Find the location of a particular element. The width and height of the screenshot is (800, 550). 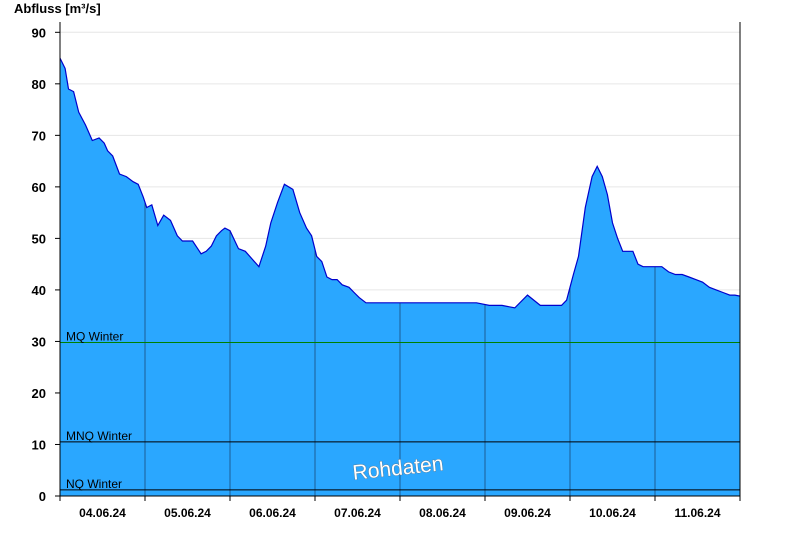

y-tick-labels: 0 10 20 30 40 50 60 70 80 90 is located at coordinates (46, 264).